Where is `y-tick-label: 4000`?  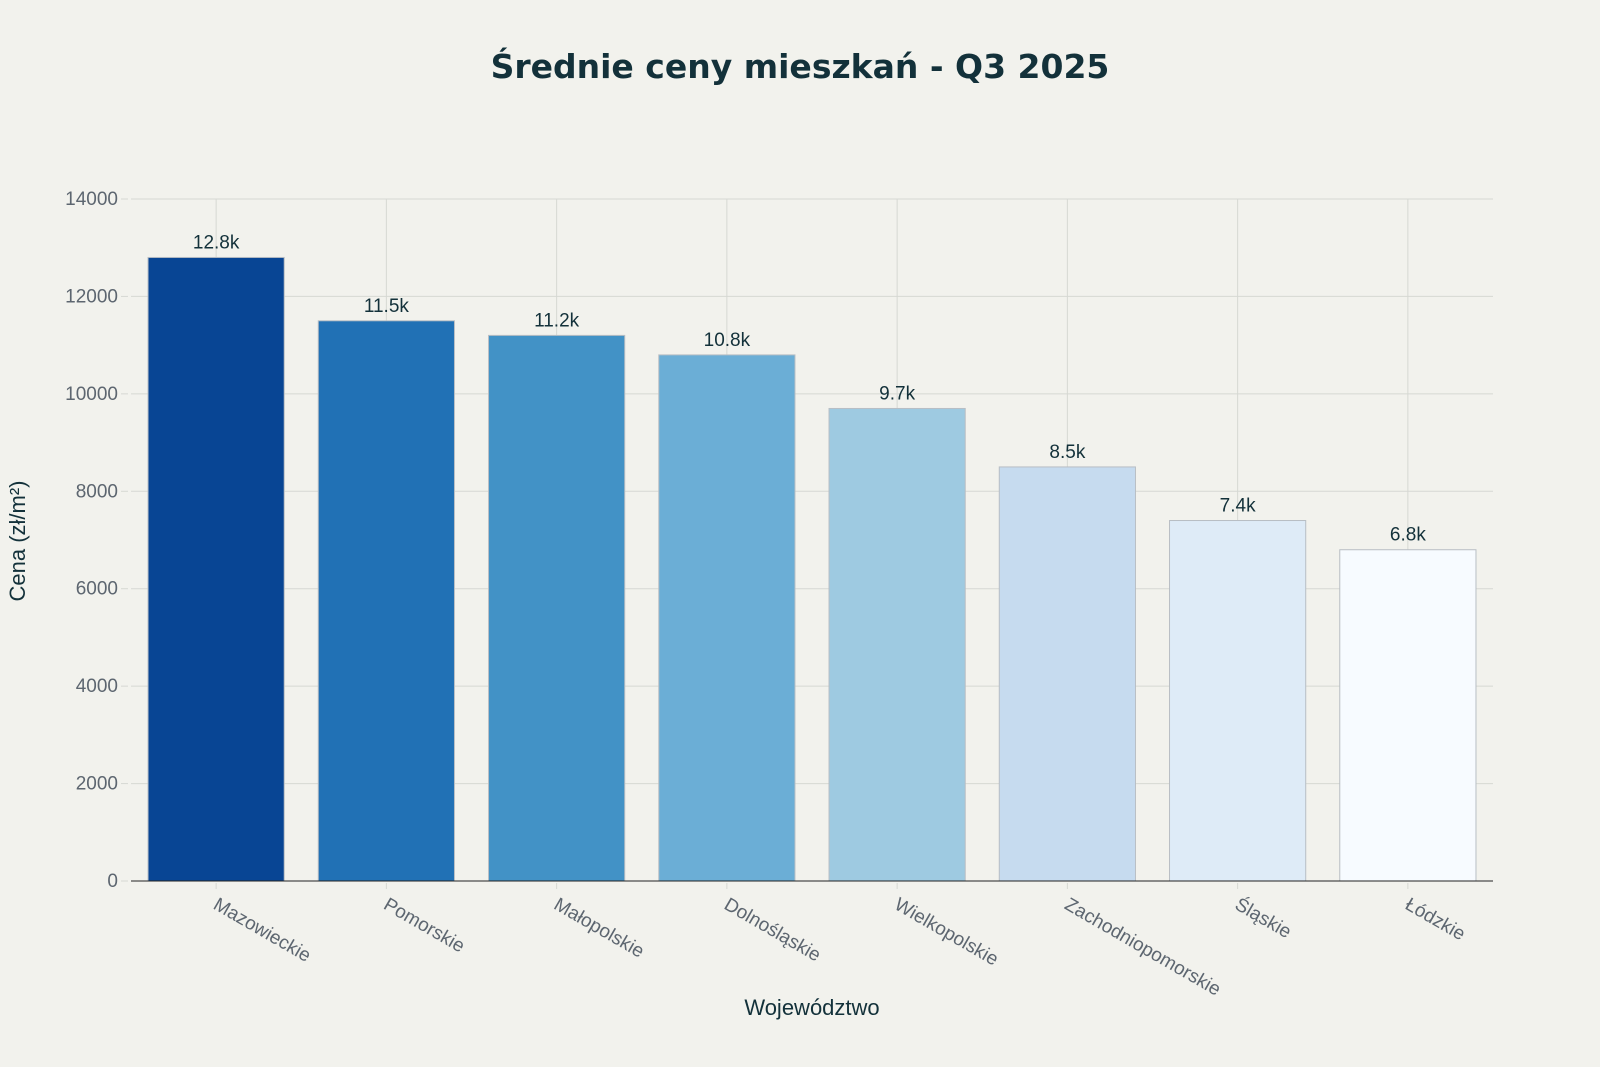
y-tick-label: 4000 is located at coordinates (97, 686).